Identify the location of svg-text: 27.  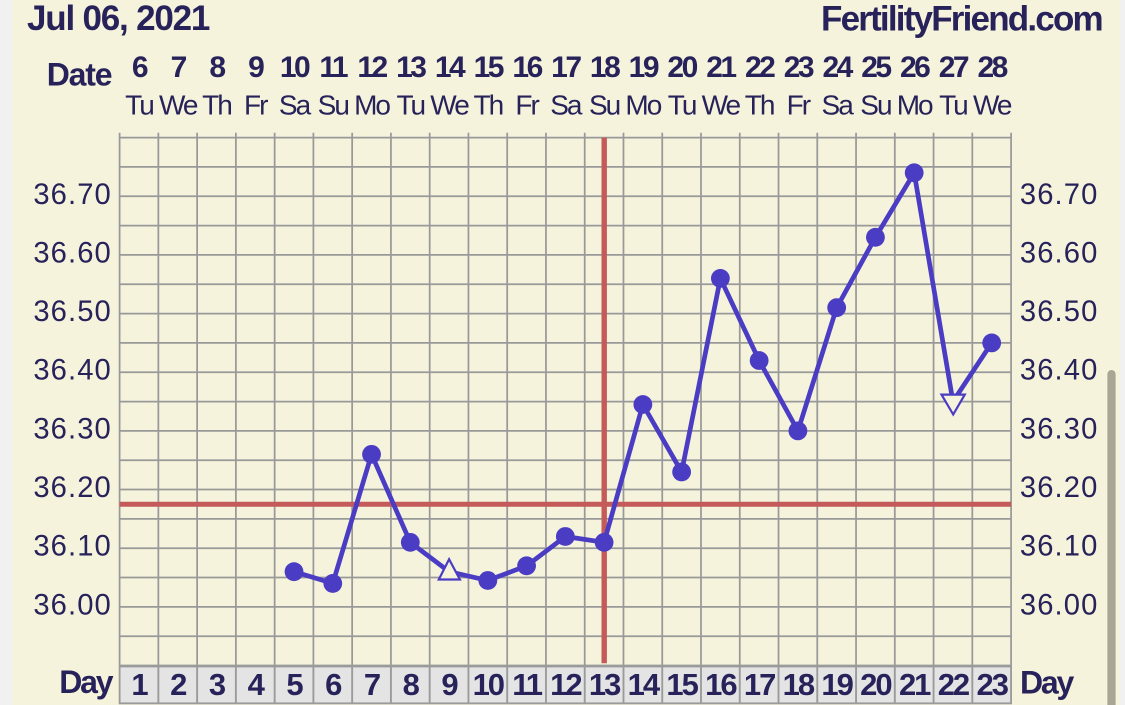
(954, 67).